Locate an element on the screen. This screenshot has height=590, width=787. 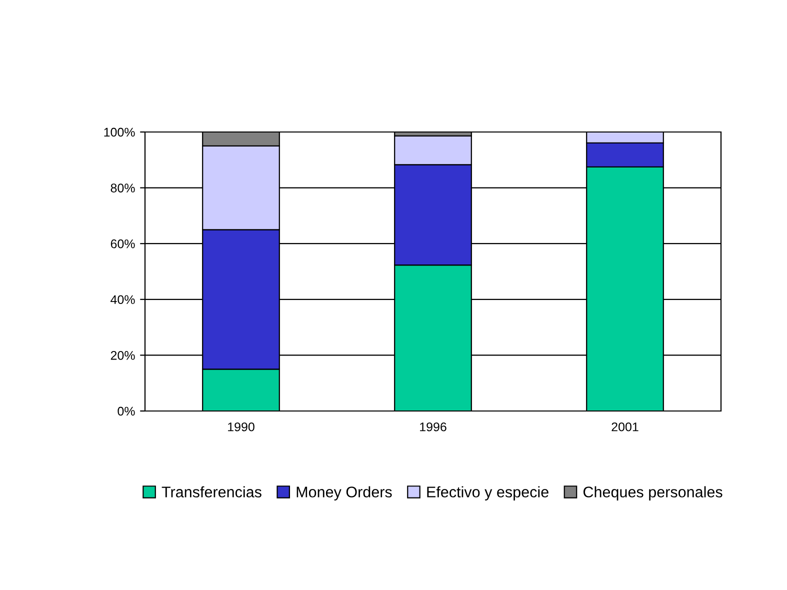
x-tick-label: 1996 is located at coordinates (433, 427).